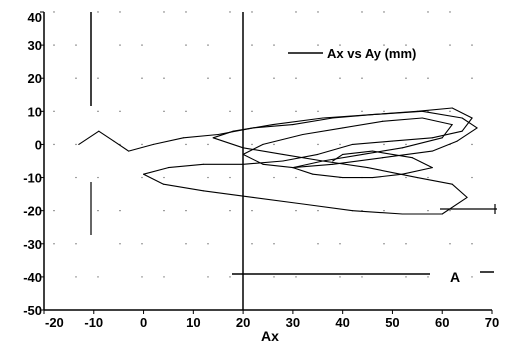 This screenshot has height=348, width=507. What do you see at coordinates (442, 322) in the screenshot?
I see `x-tick-label: 60` at bounding box center [442, 322].